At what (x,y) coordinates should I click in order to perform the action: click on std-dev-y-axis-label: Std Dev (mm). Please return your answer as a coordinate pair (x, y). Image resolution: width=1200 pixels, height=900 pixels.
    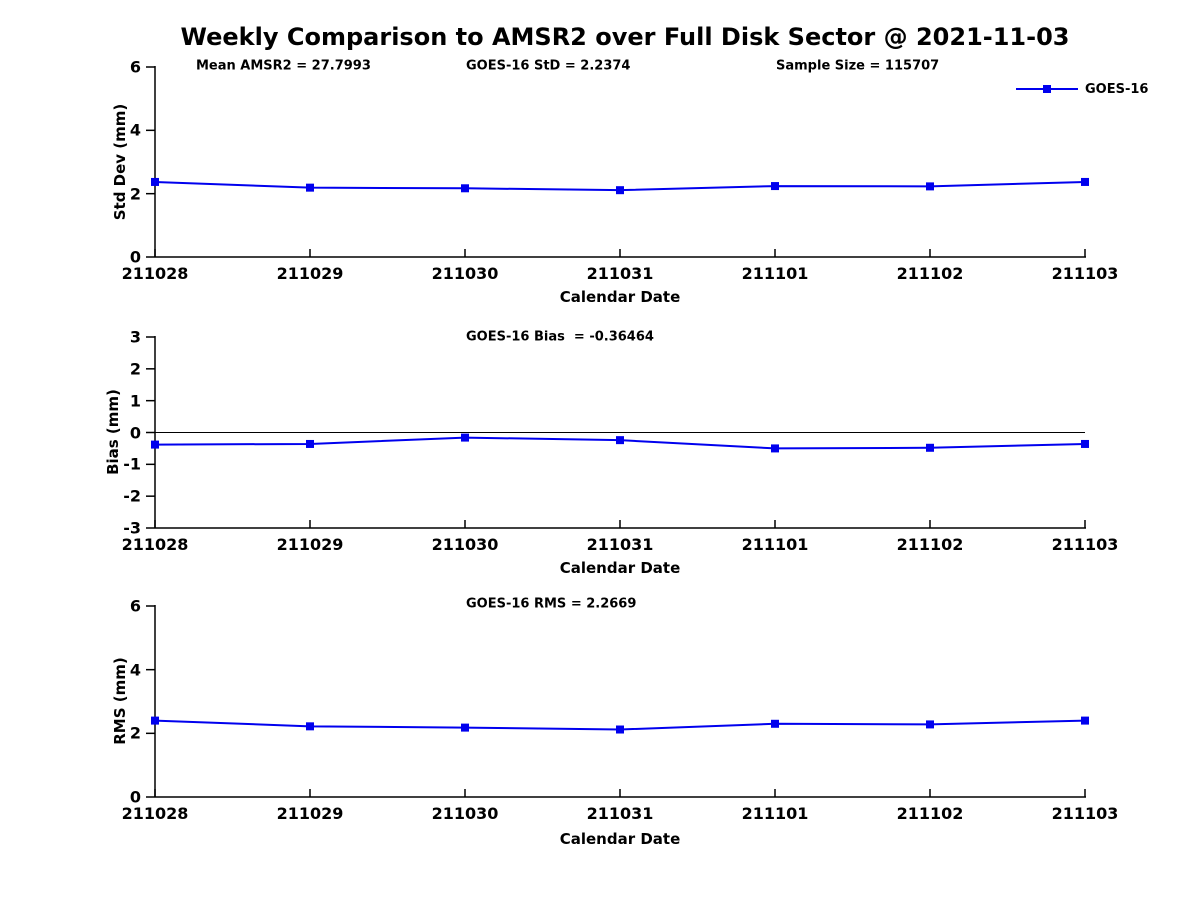
    Looking at the image, I should click on (120, 162).